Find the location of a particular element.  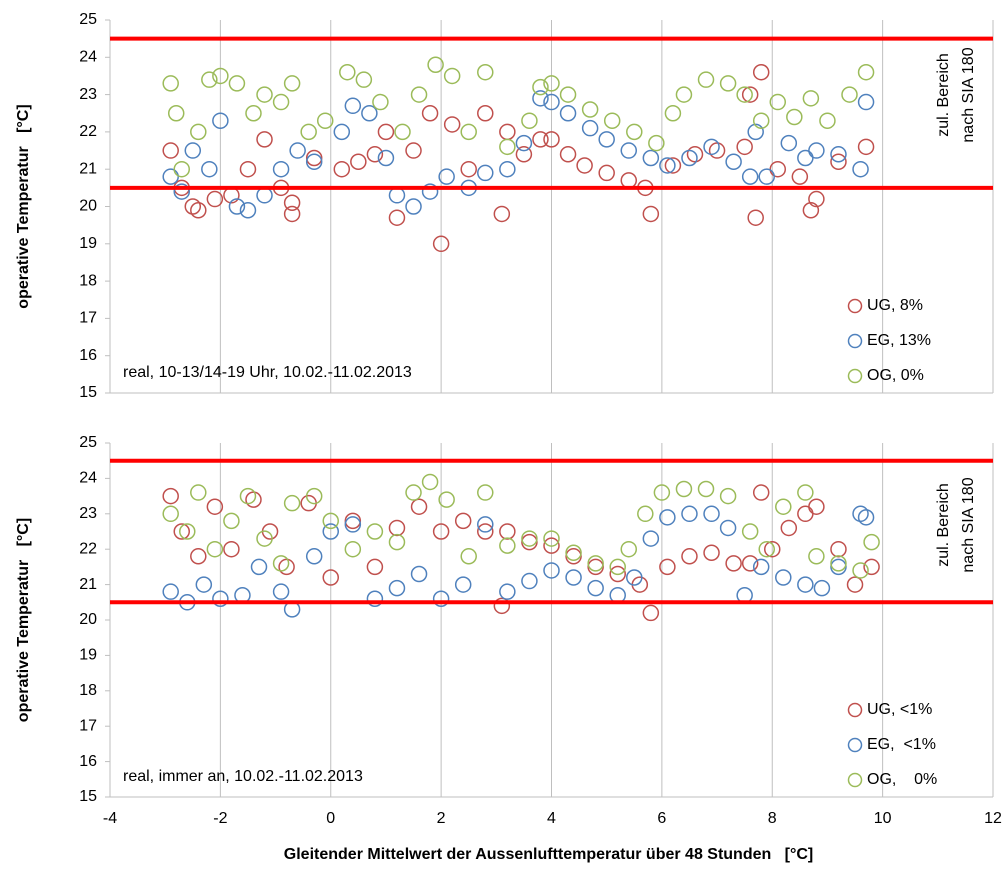

legend-marker is located at coordinates (855, 341).